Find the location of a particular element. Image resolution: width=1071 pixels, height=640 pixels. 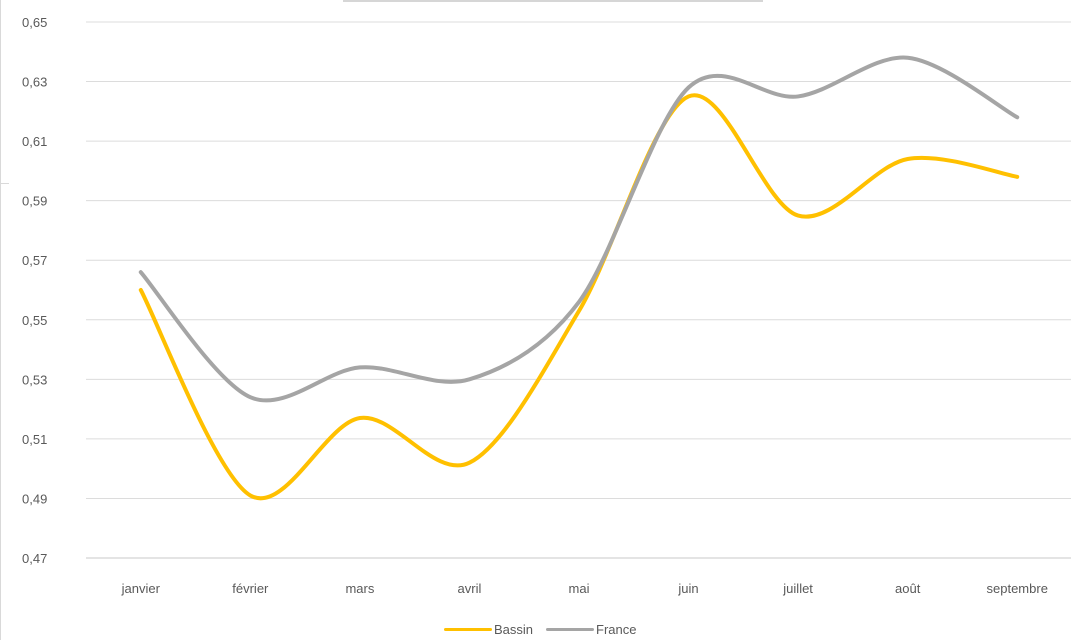

legend-item-france: France is located at coordinates (591, 629).